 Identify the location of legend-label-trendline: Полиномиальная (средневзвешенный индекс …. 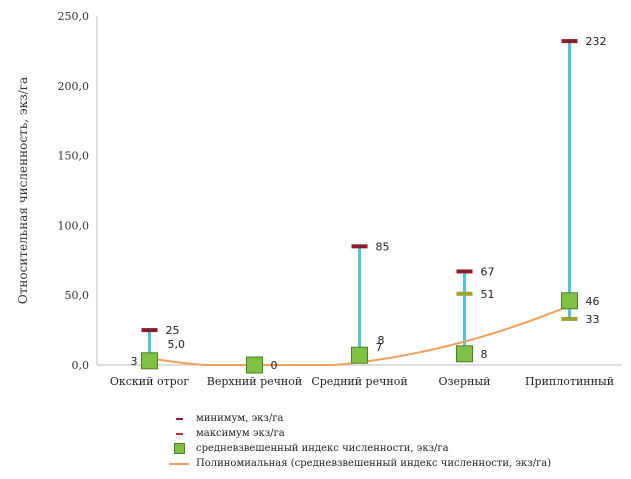
(374, 463).